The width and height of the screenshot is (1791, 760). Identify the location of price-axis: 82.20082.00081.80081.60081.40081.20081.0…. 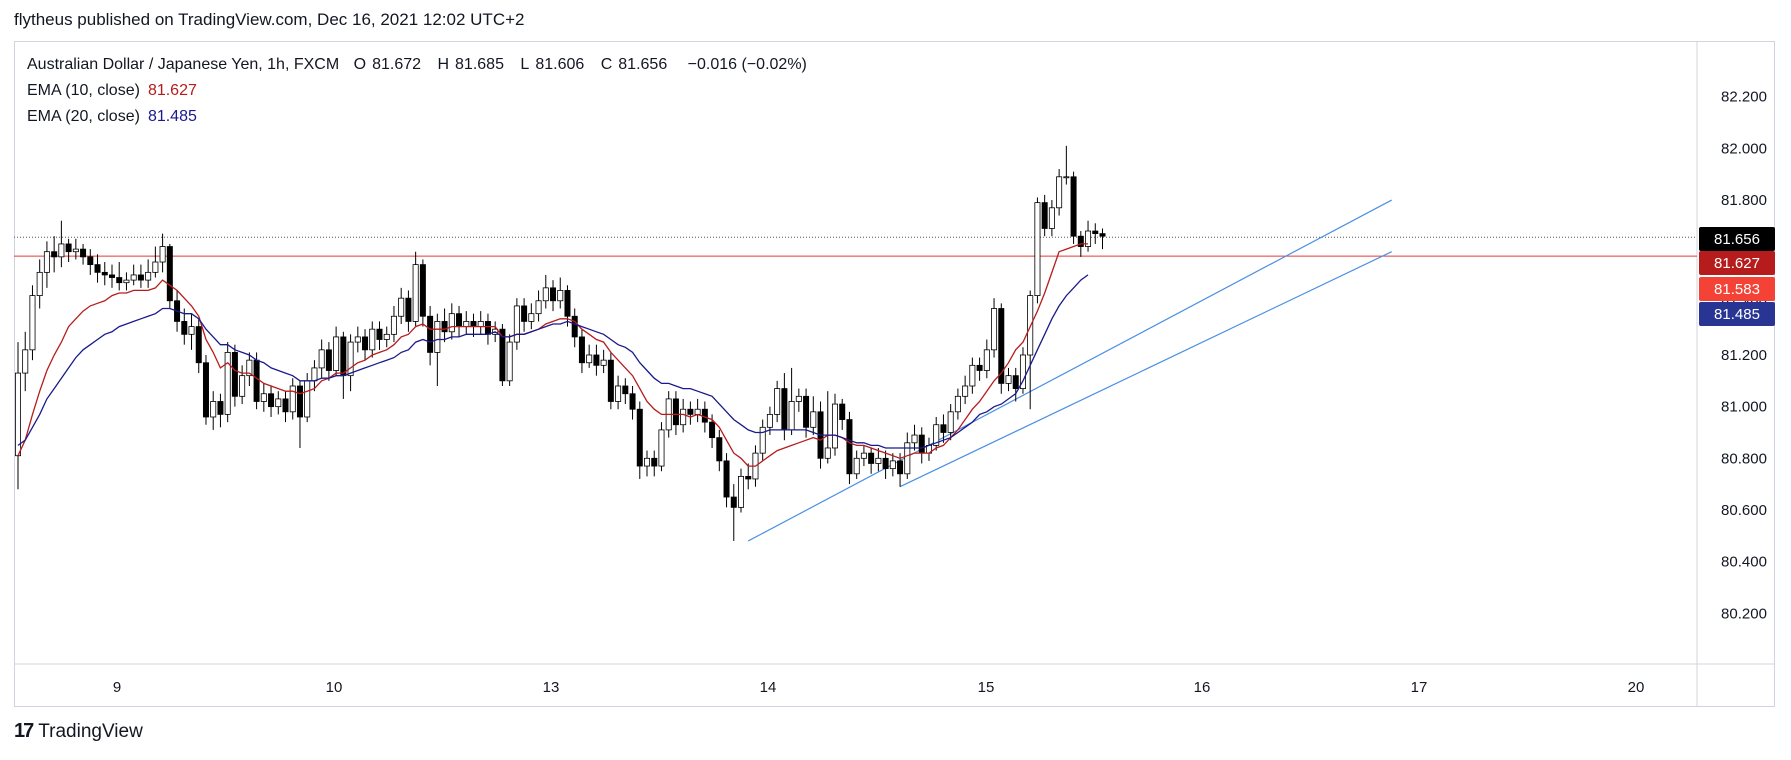
(1744, 356).